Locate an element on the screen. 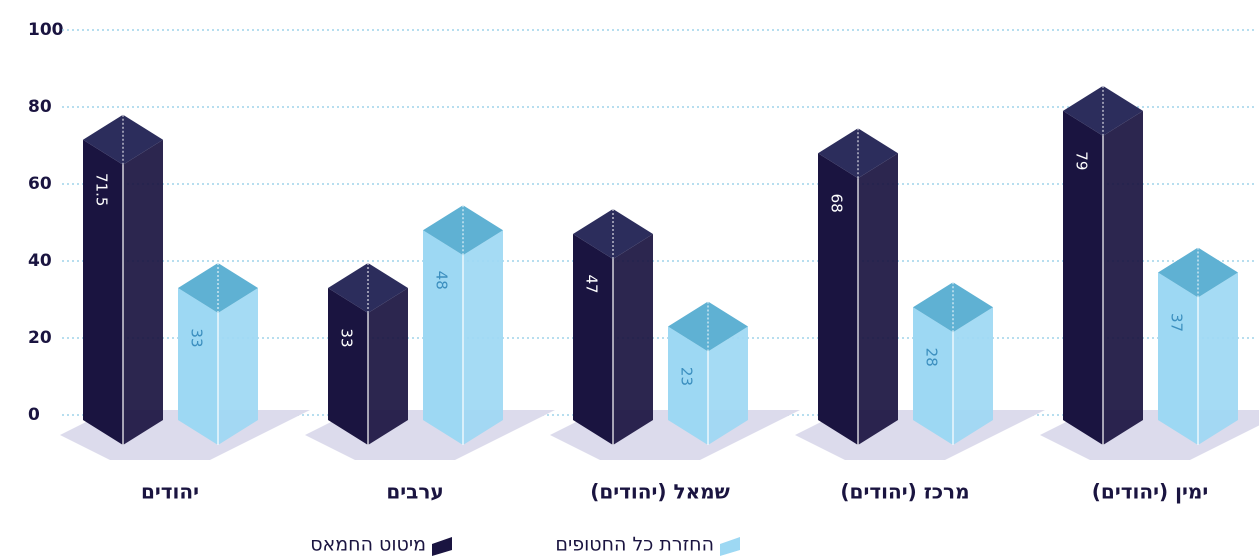 Image resolution: width=1259 pixels, height=556 pixels. value-label: 48 is located at coordinates (442, 280).